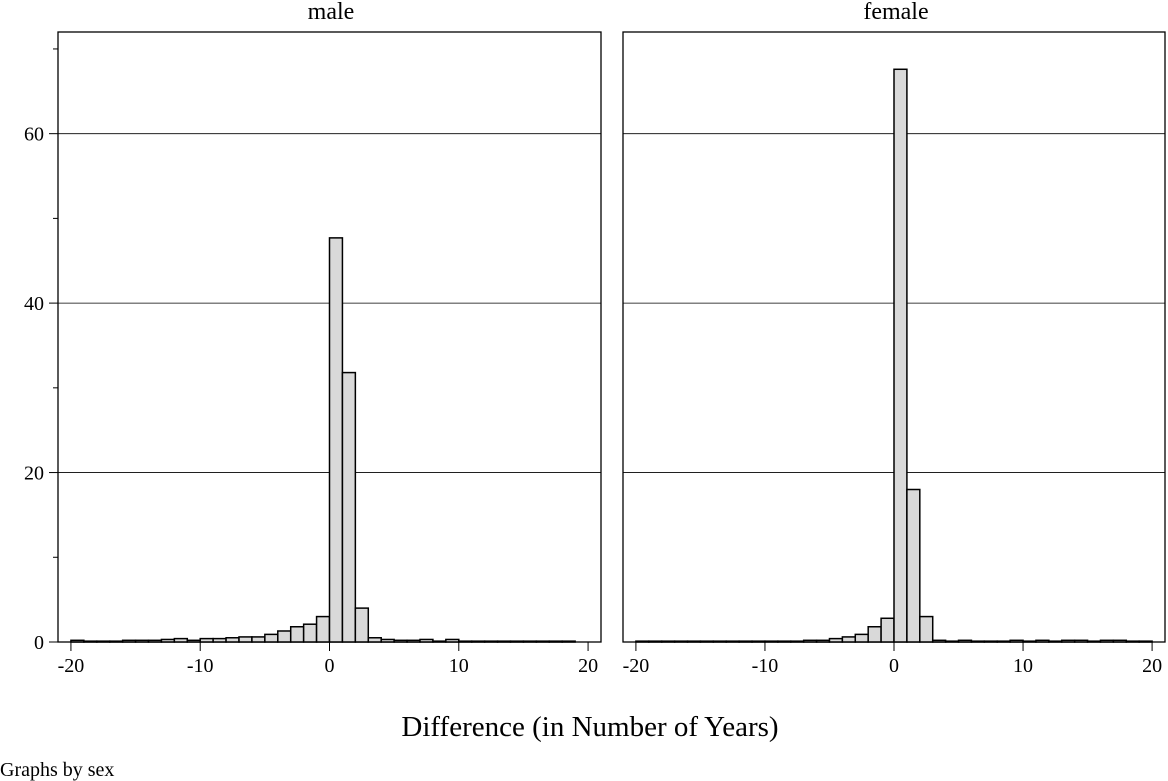 This screenshot has width=1168, height=781. I want to click on y-tick-label: 40, so click(34, 304).